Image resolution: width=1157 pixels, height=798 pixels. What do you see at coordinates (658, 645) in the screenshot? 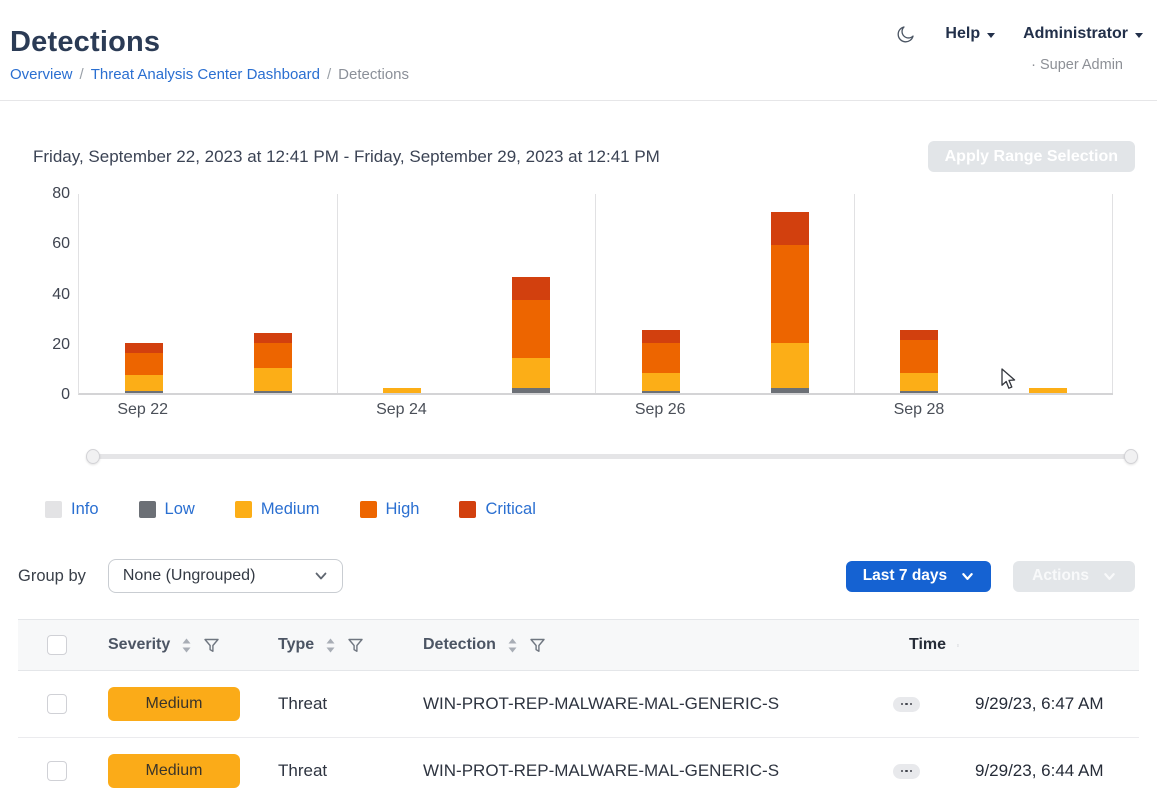
I see `column-header-detection: Detection` at bounding box center [658, 645].